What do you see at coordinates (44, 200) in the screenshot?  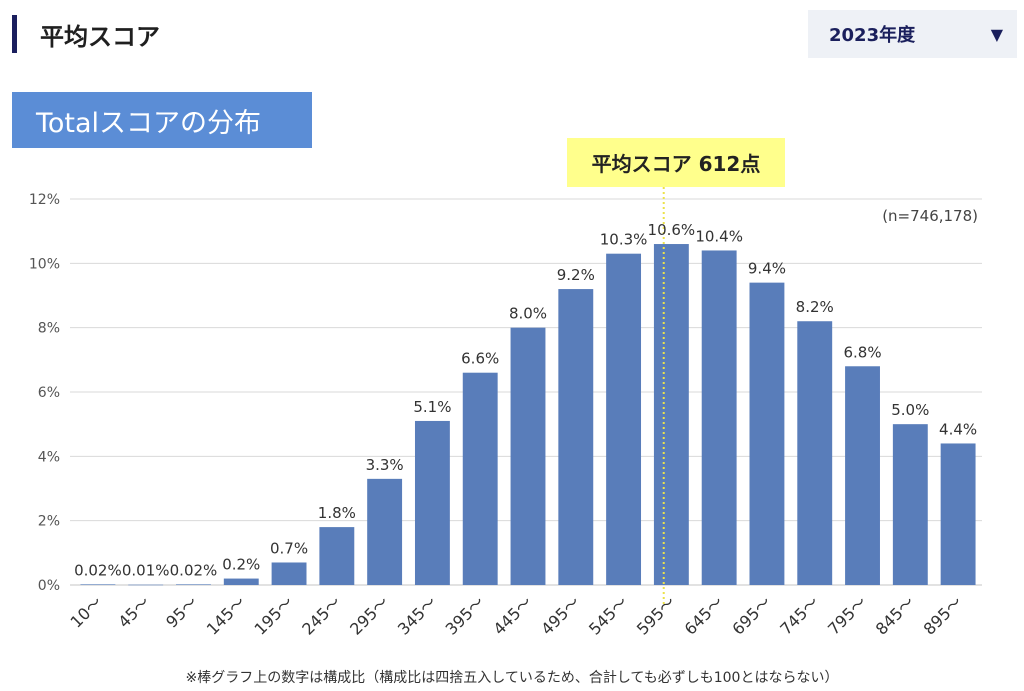 I see `y-tick-label: 12%` at bounding box center [44, 200].